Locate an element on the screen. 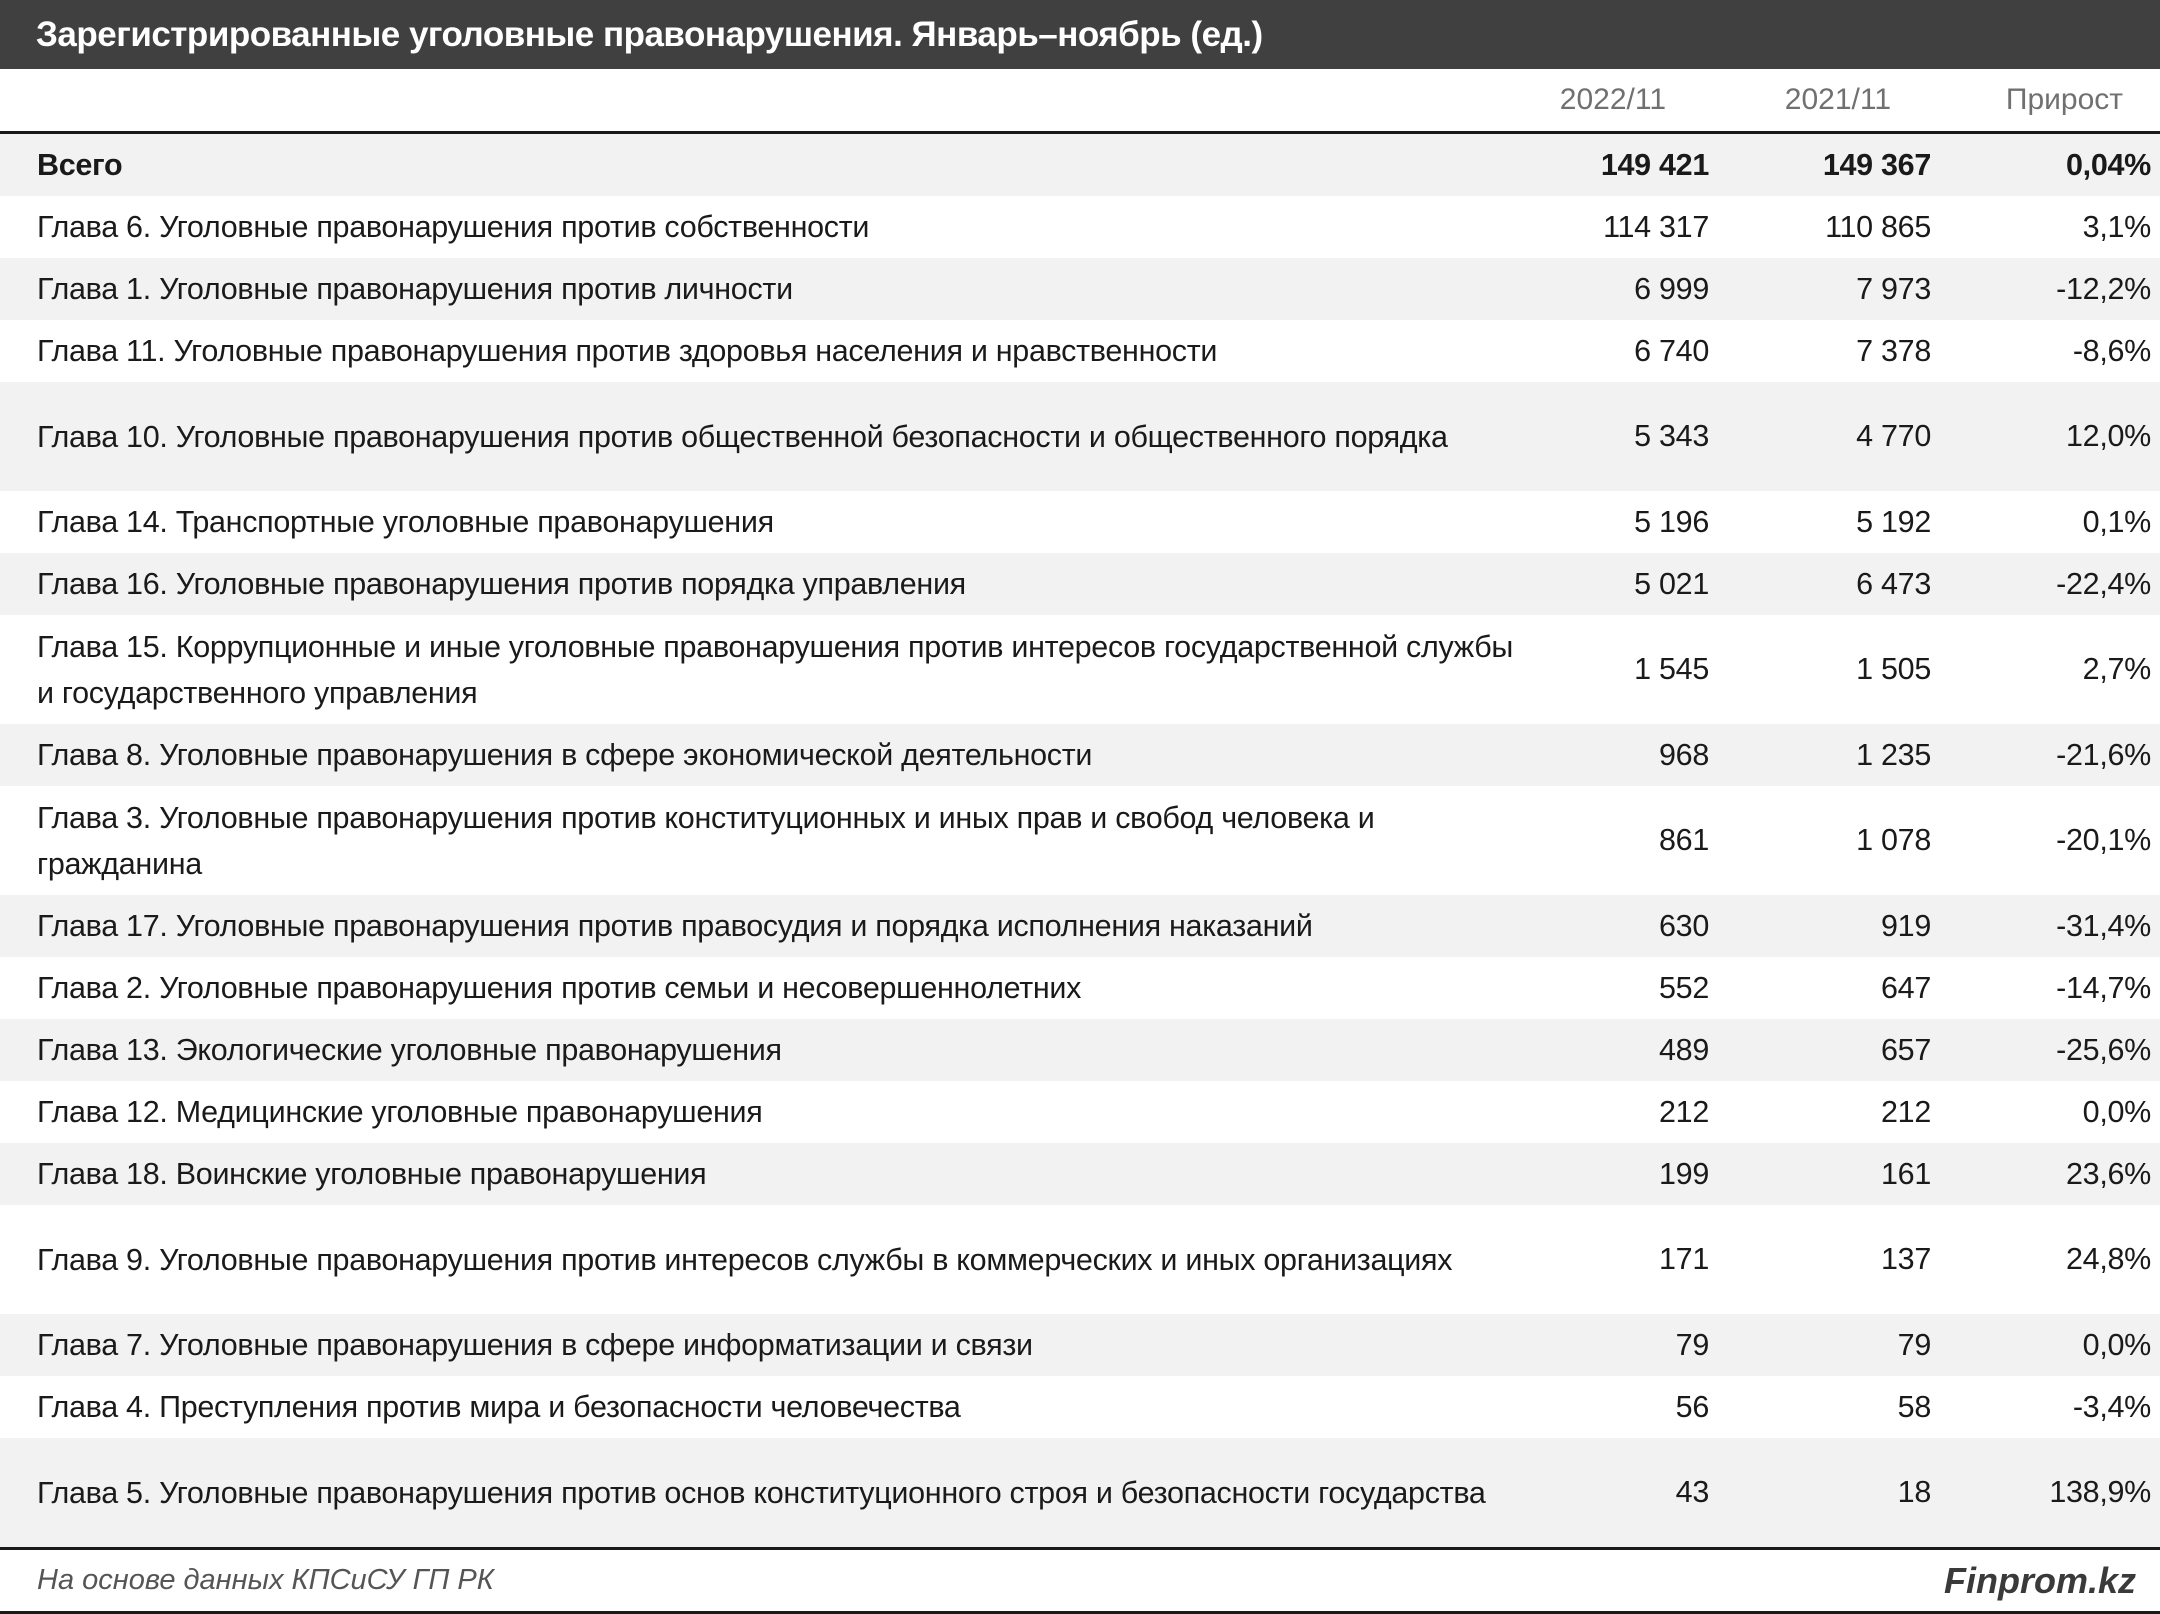 This screenshot has height=1614, width=2160. value-2021: 7 378 is located at coordinates (1893, 350).